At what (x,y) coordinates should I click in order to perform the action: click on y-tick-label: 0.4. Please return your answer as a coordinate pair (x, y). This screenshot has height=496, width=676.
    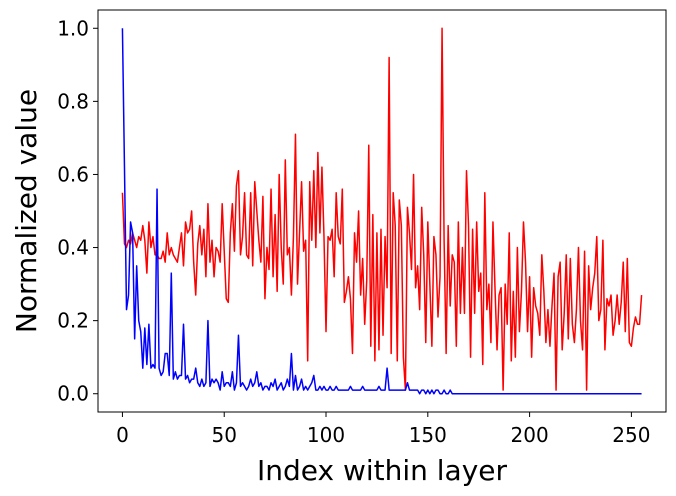
    Looking at the image, I should click on (73, 248).